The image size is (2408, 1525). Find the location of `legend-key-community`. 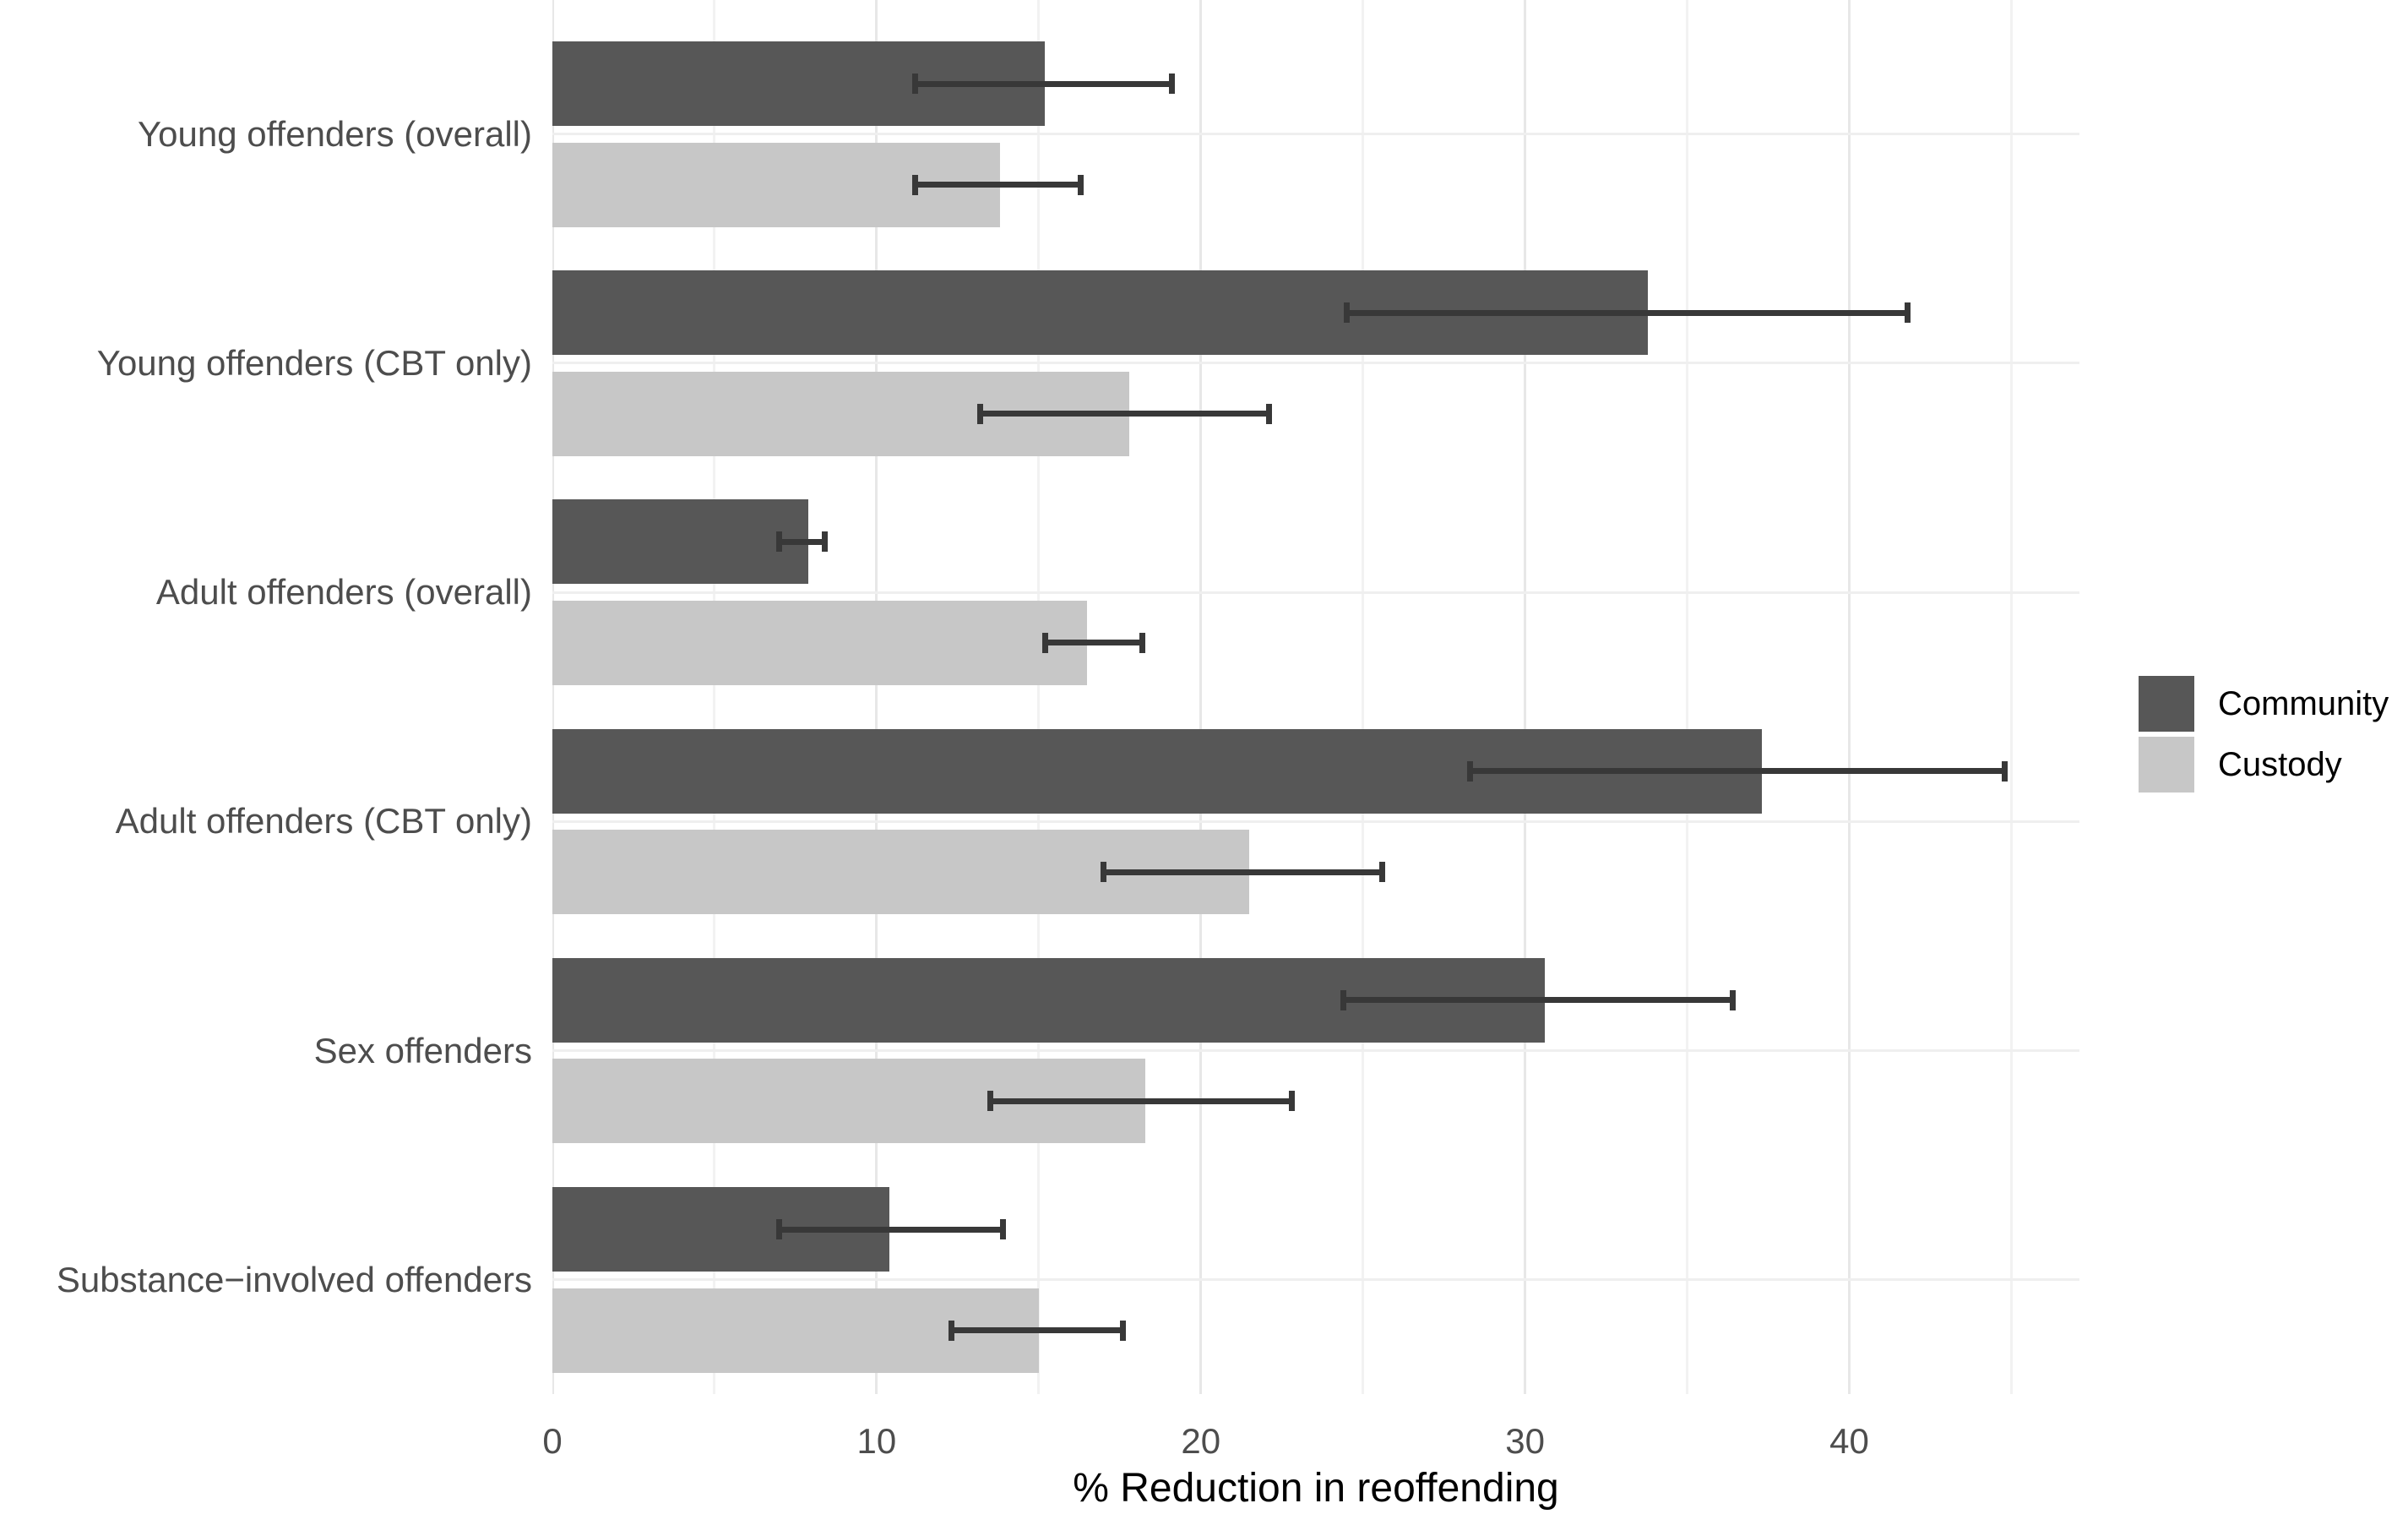

legend-key-community is located at coordinates (2166, 704).